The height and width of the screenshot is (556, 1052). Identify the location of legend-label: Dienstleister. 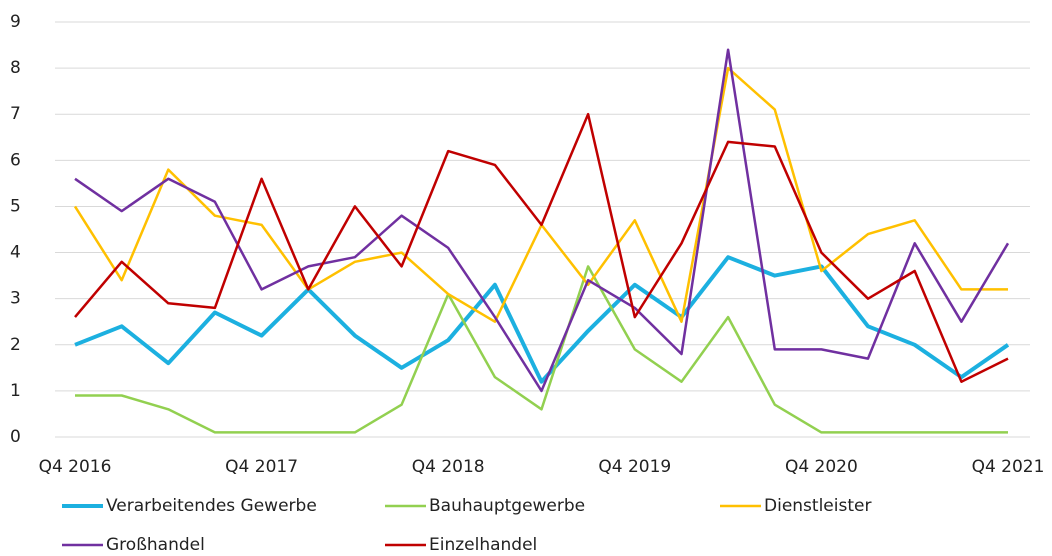
(817, 506).